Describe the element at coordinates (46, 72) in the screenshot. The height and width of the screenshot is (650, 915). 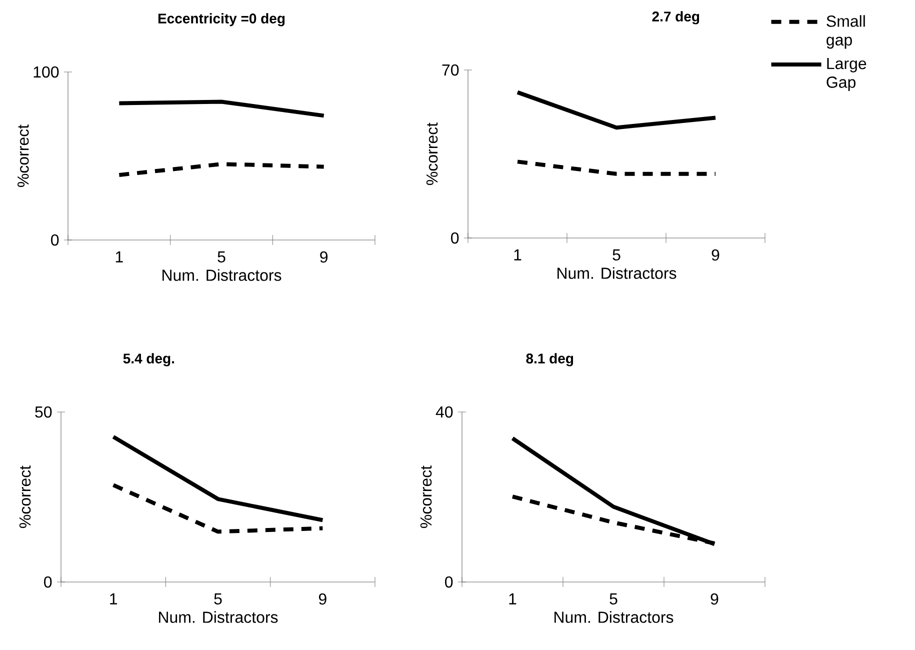
I see `y-tick-label: 100` at that location.